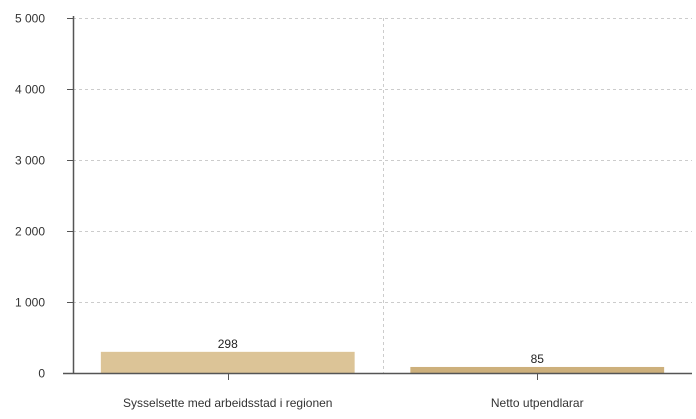 The height and width of the screenshot is (419, 696). What do you see at coordinates (41, 374) in the screenshot?
I see `y-tick-label: 0` at bounding box center [41, 374].